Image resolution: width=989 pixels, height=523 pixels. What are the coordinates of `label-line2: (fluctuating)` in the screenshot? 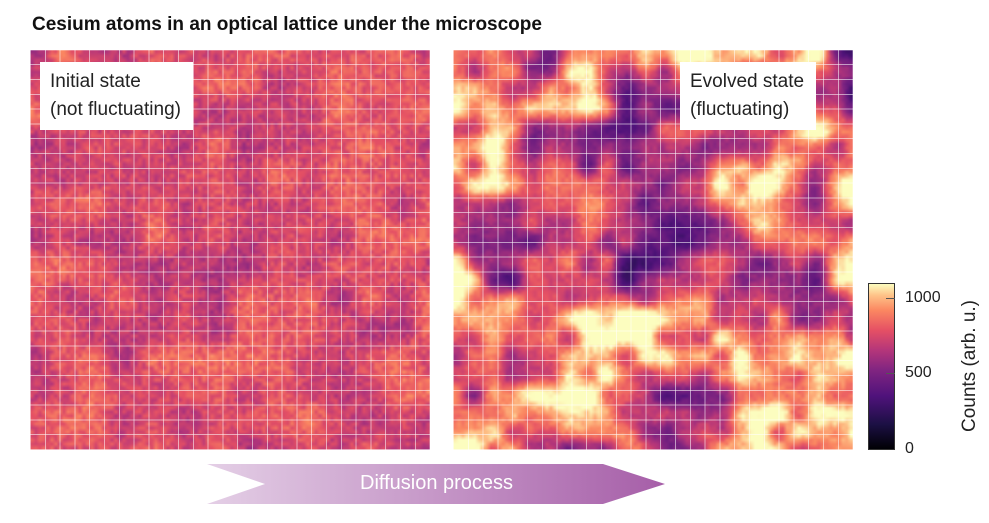 It's located at (740, 109).